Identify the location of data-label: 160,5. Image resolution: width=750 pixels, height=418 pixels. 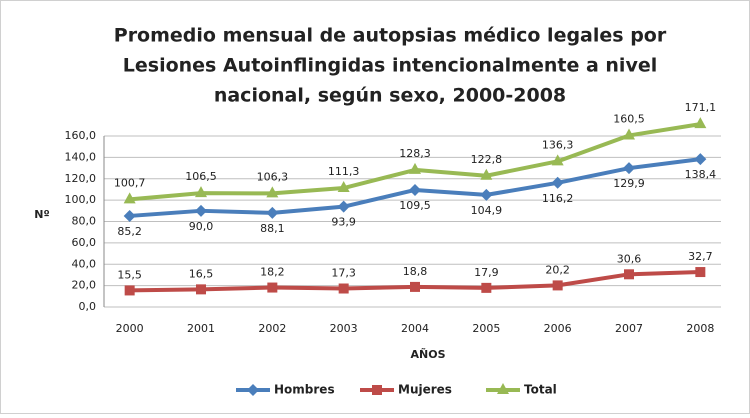
(629, 118).